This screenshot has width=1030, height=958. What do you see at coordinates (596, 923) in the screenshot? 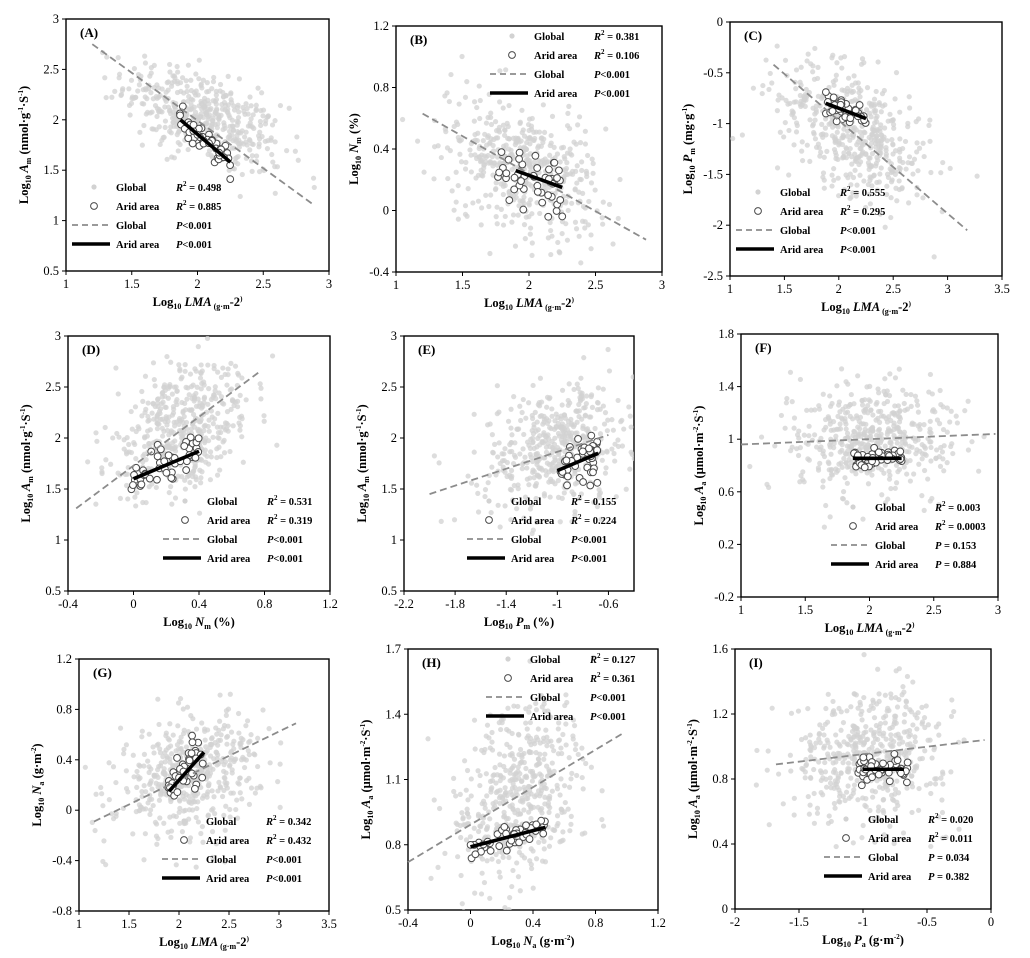
I see `x-tick-label: 0.8` at bounding box center [596, 923].